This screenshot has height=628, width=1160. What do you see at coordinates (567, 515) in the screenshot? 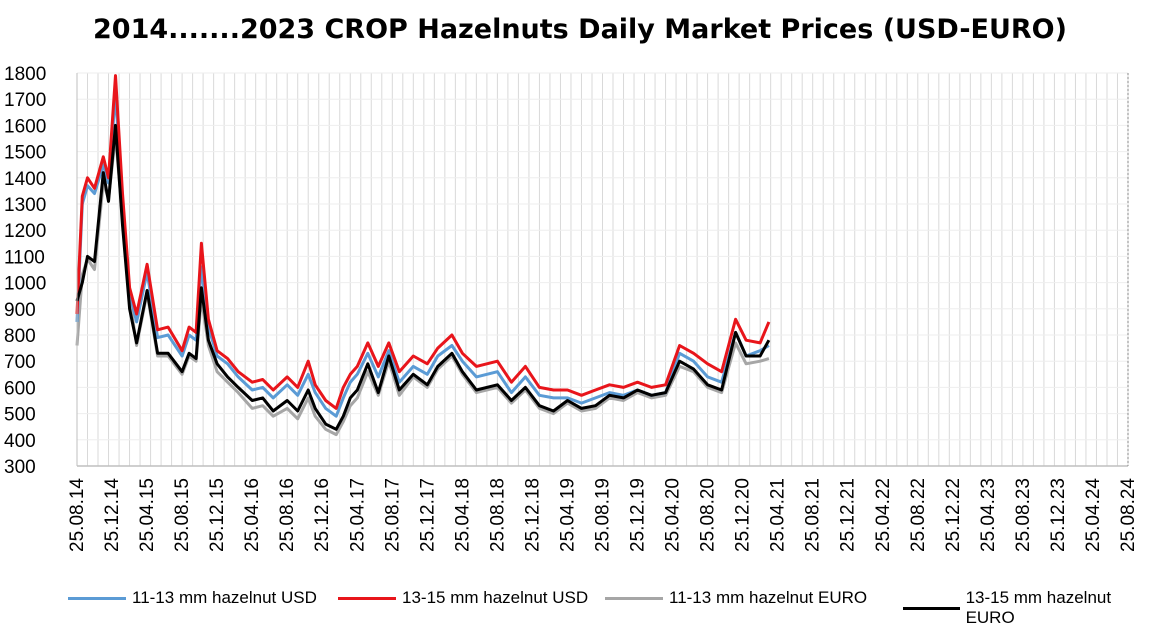
I see `x-tick-label: 25.04.19` at bounding box center [567, 515].